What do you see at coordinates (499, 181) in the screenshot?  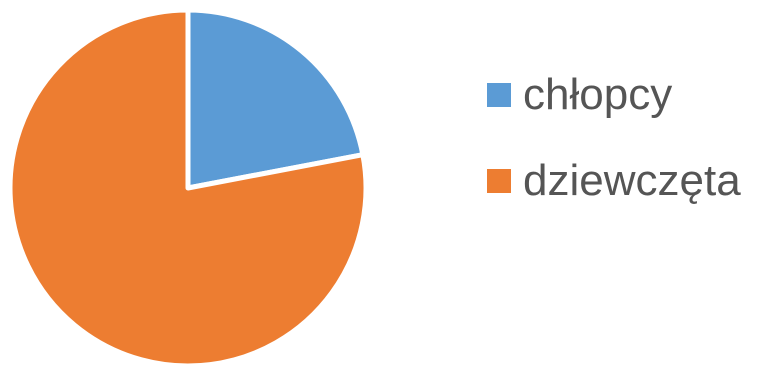 I see `legend-swatch-dziewczeta` at bounding box center [499, 181].